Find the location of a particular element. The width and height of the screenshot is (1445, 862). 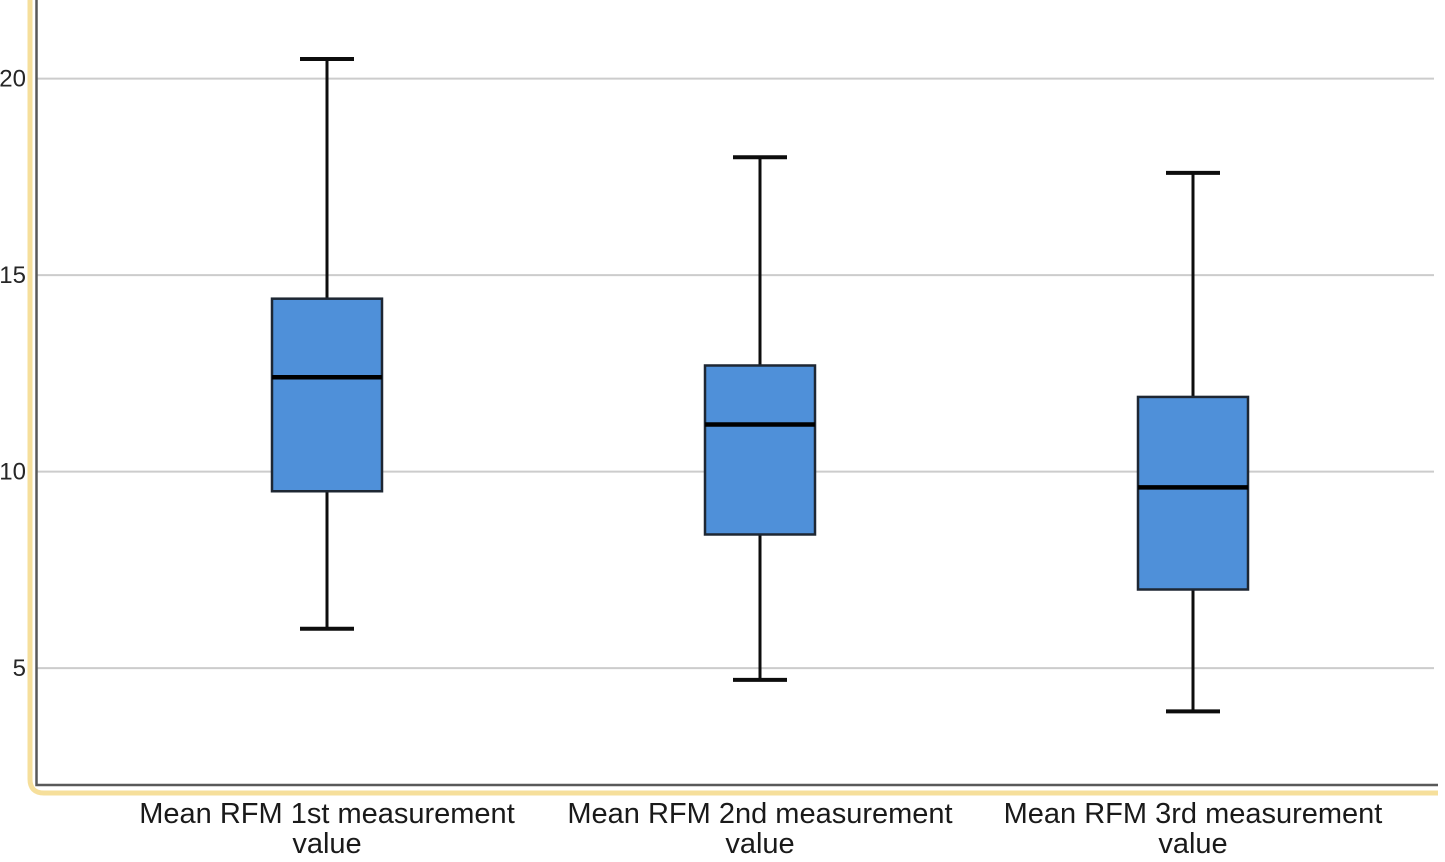

y-tick-label: 5 is located at coordinates (19, 668).